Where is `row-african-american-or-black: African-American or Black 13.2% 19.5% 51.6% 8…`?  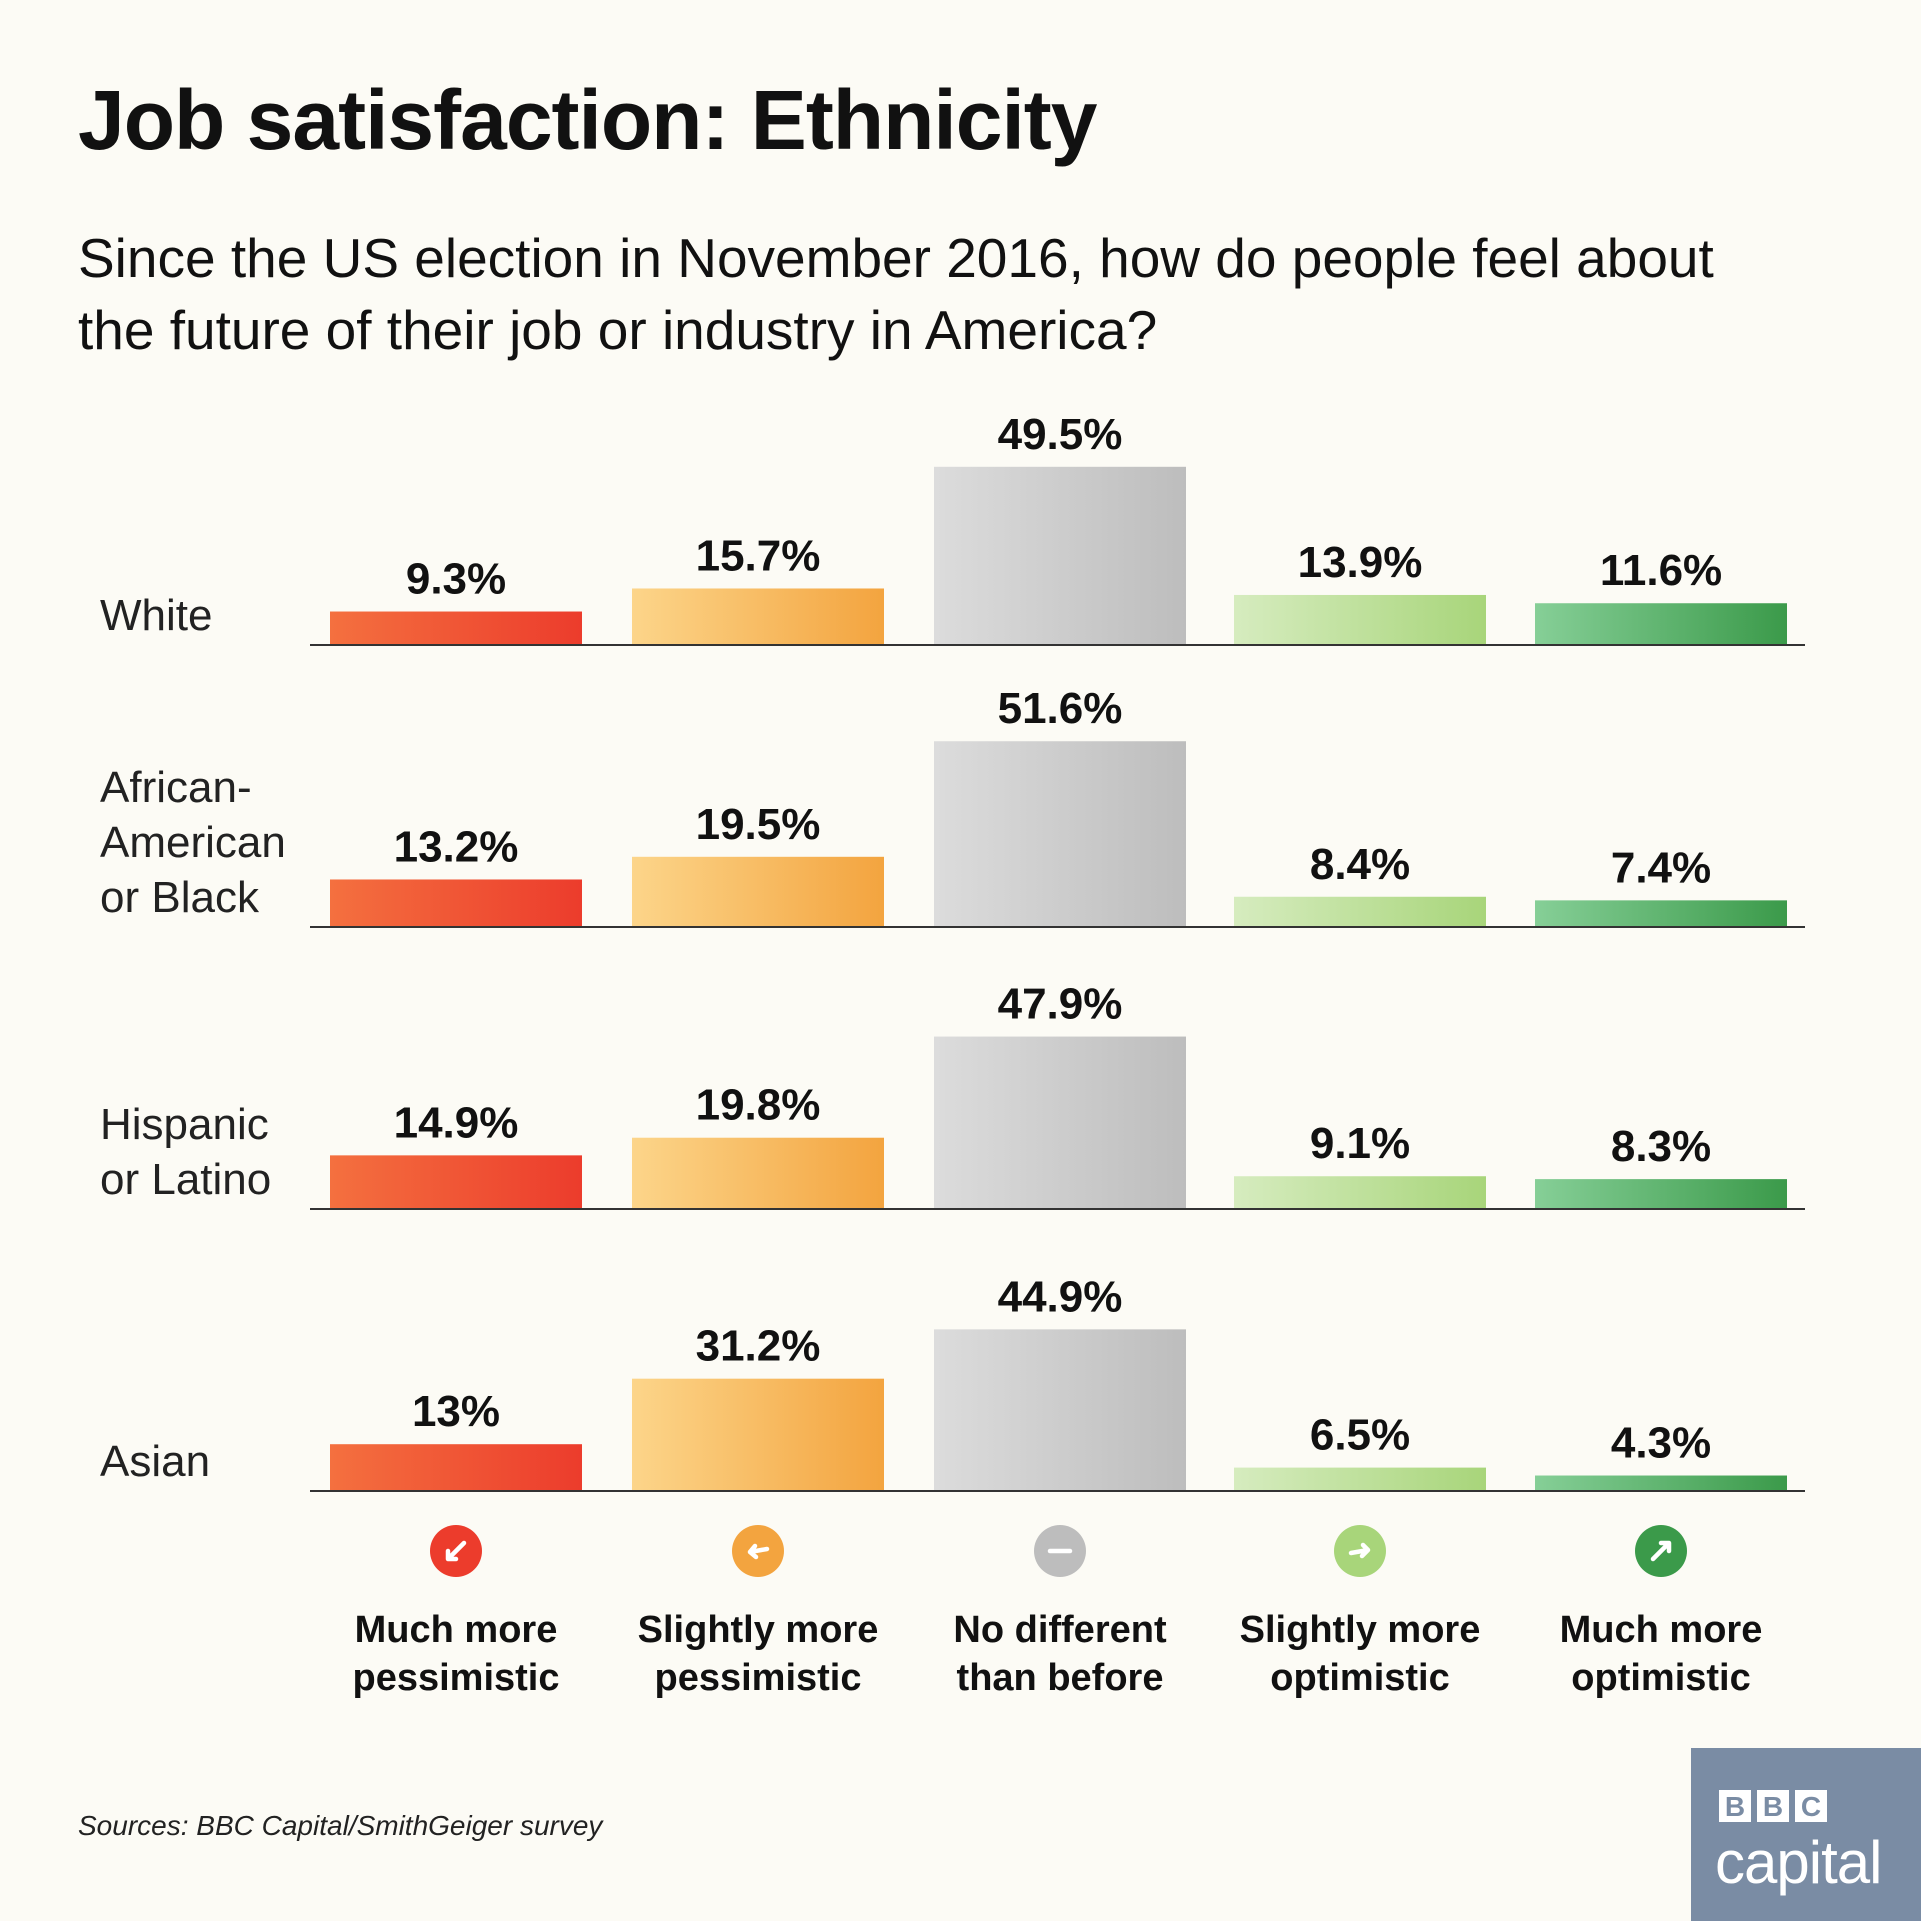 row-african-american-or-black: African-American or Black 13.2% 19.5% 51.6% 8… is located at coordinates (952, 806).